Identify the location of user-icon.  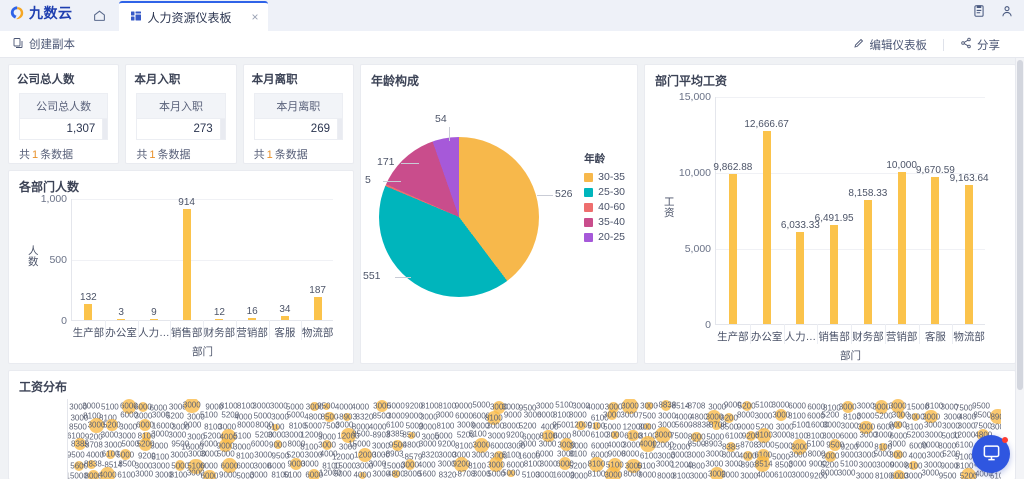
(1007, 11).